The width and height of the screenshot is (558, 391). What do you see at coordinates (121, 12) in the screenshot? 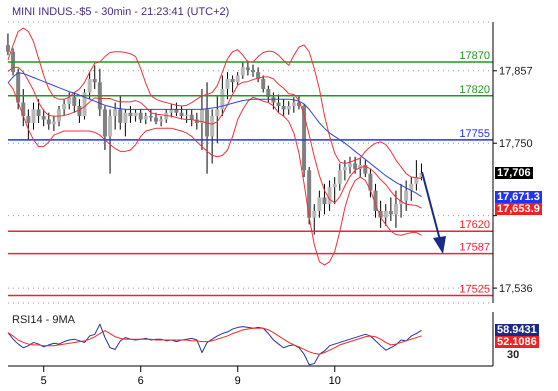
I see `chart-title: MINI INDUS.-$5 - 30min - 21:23:41 (UTC+2)` at bounding box center [121, 12].